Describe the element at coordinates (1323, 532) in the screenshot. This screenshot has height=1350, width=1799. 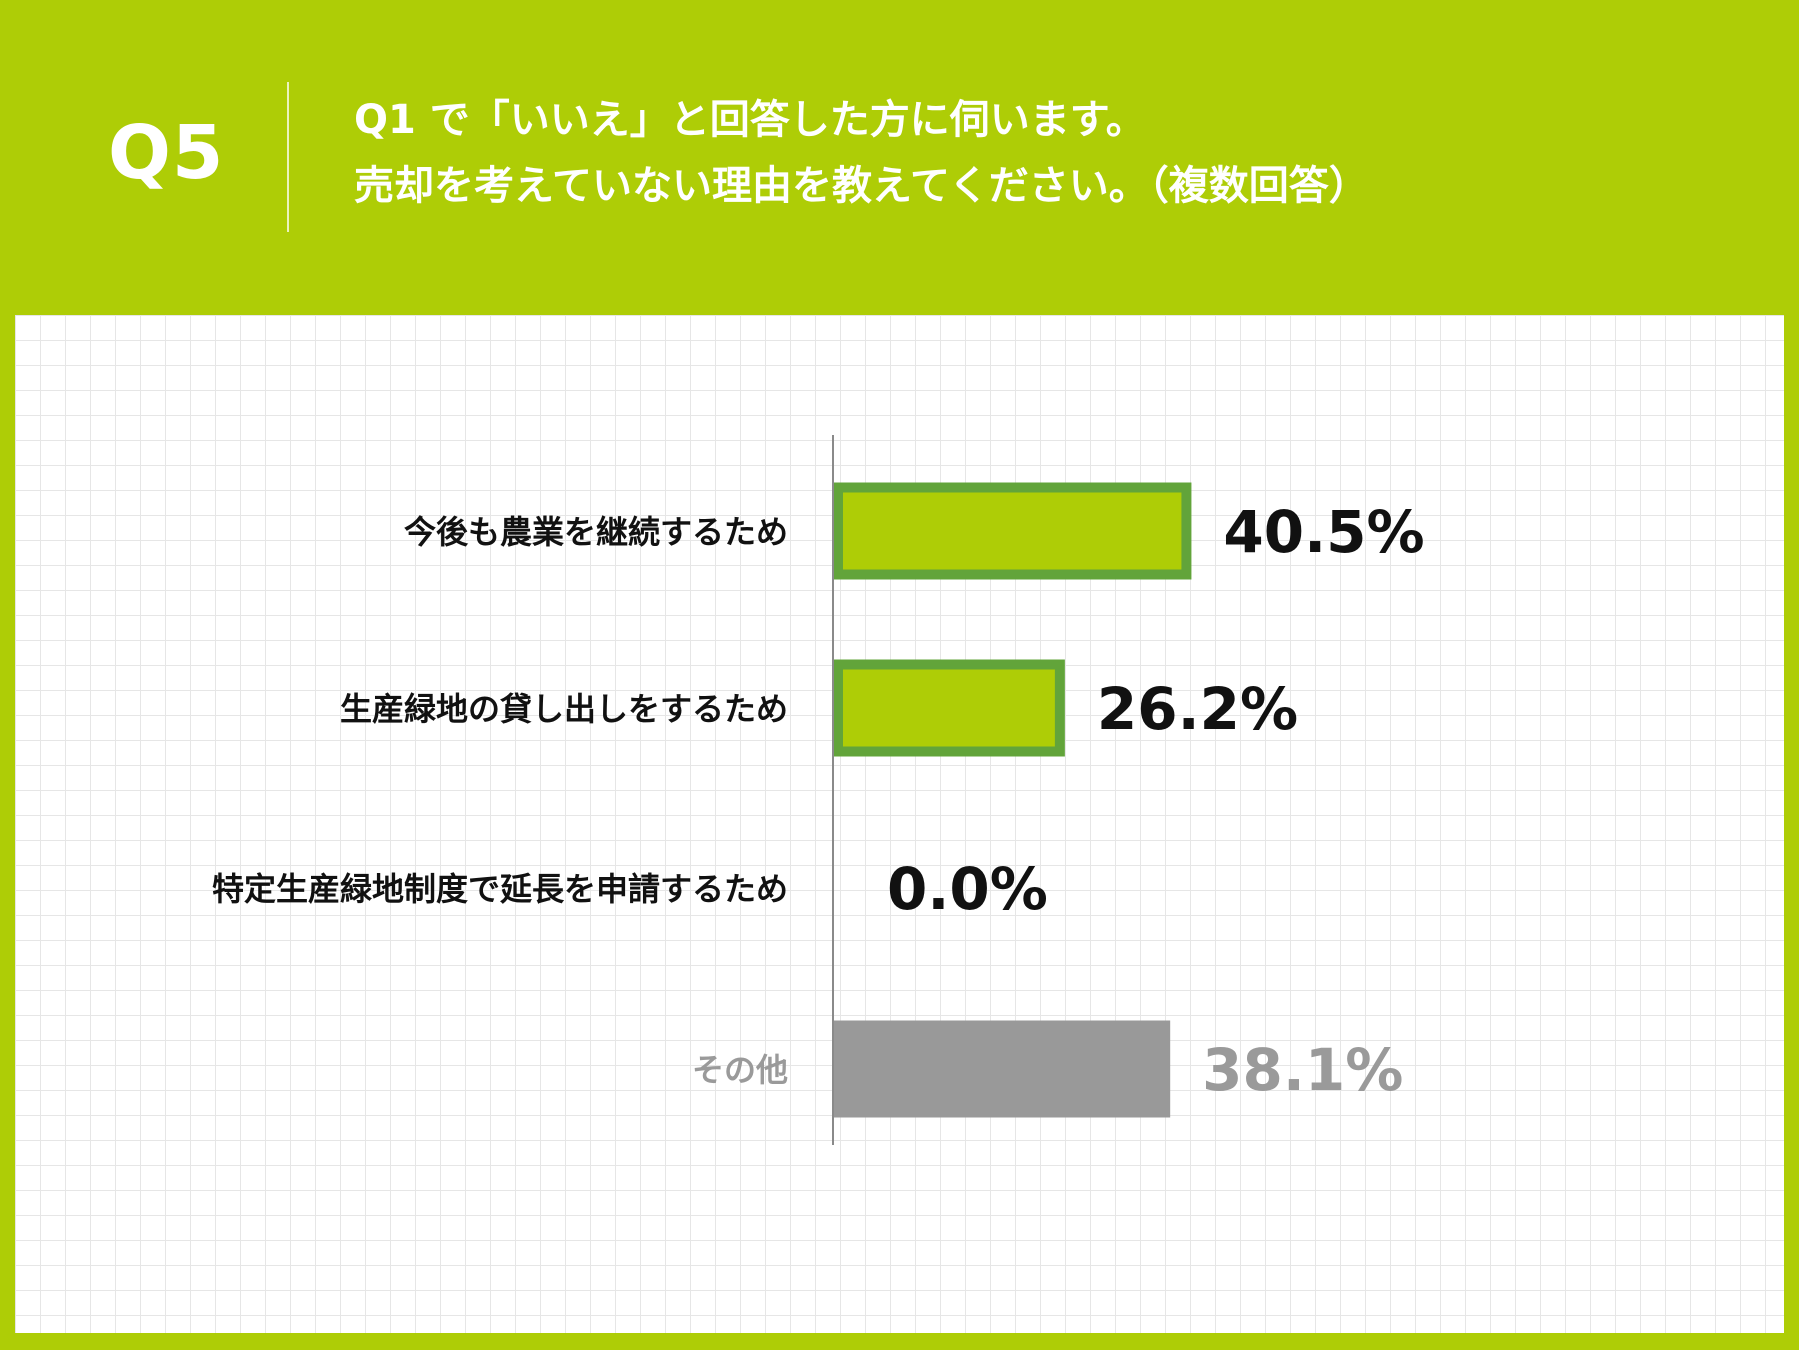
I see `value-label: 40.5%` at that location.